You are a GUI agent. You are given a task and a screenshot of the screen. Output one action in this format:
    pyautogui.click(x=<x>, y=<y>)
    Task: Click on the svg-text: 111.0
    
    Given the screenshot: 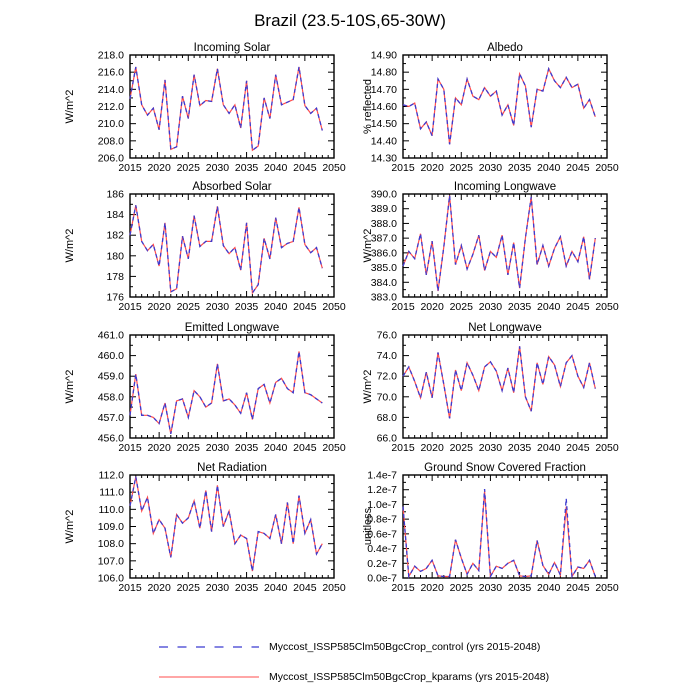 What is the action you would take?
    pyautogui.click(x=111, y=493)
    